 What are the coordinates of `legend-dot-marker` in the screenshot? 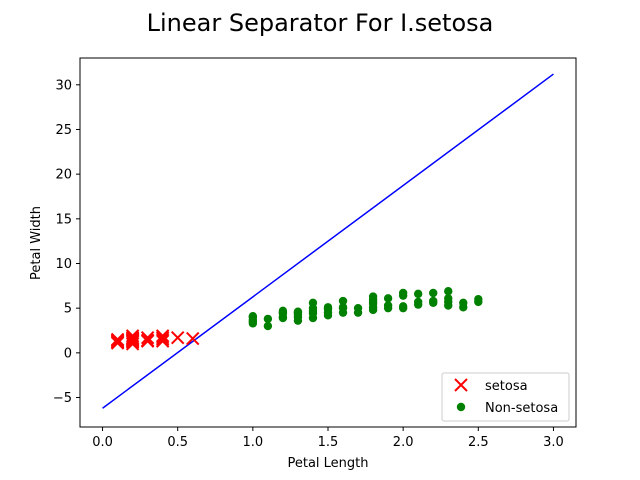 It's located at (461, 407).